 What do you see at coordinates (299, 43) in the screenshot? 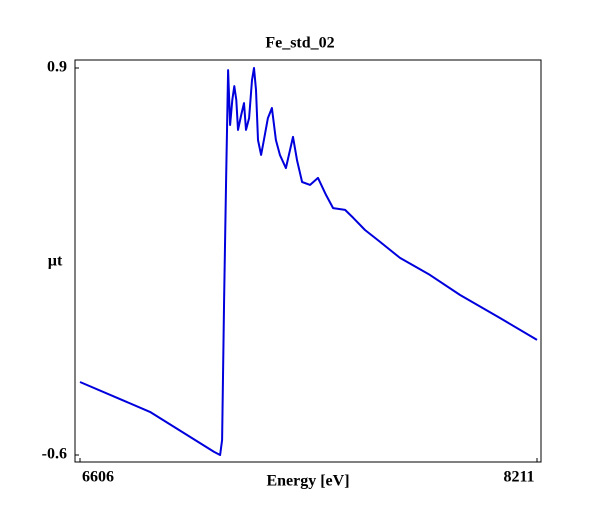
I see `chart-title: Fe_std_02` at bounding box center [299, 43].